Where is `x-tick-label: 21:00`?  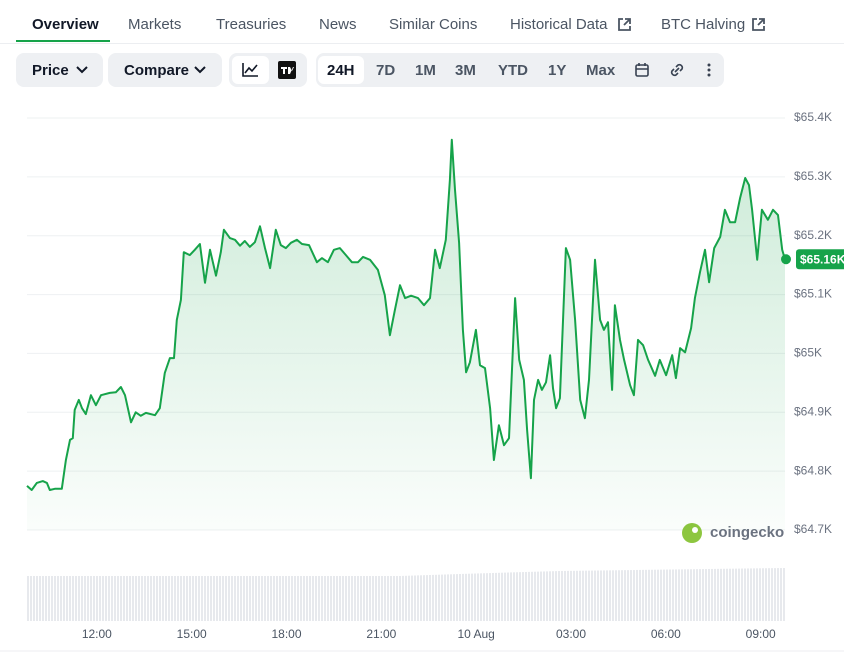
x-tick-label: 21:00 is located at coordinates (381, 634).